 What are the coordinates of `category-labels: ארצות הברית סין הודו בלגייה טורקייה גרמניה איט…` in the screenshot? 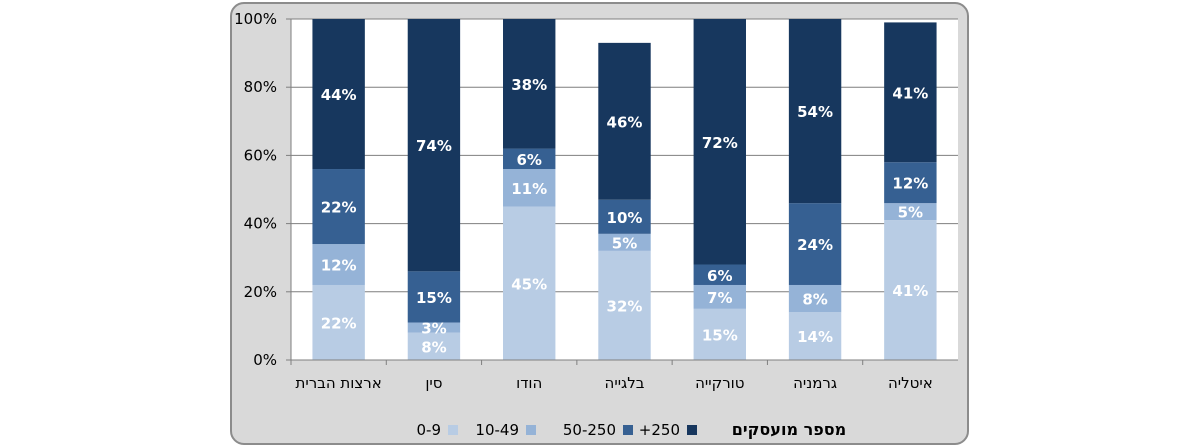 It's located at (614, 383).